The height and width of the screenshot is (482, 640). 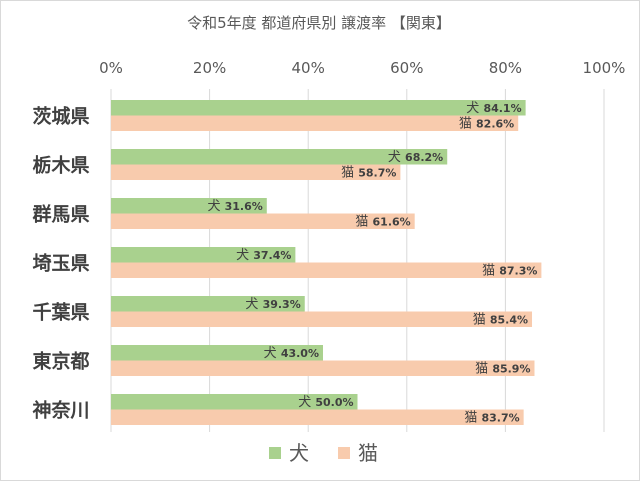 I want to click on data-label-value: 87.3%, so click(x=518, y=271).